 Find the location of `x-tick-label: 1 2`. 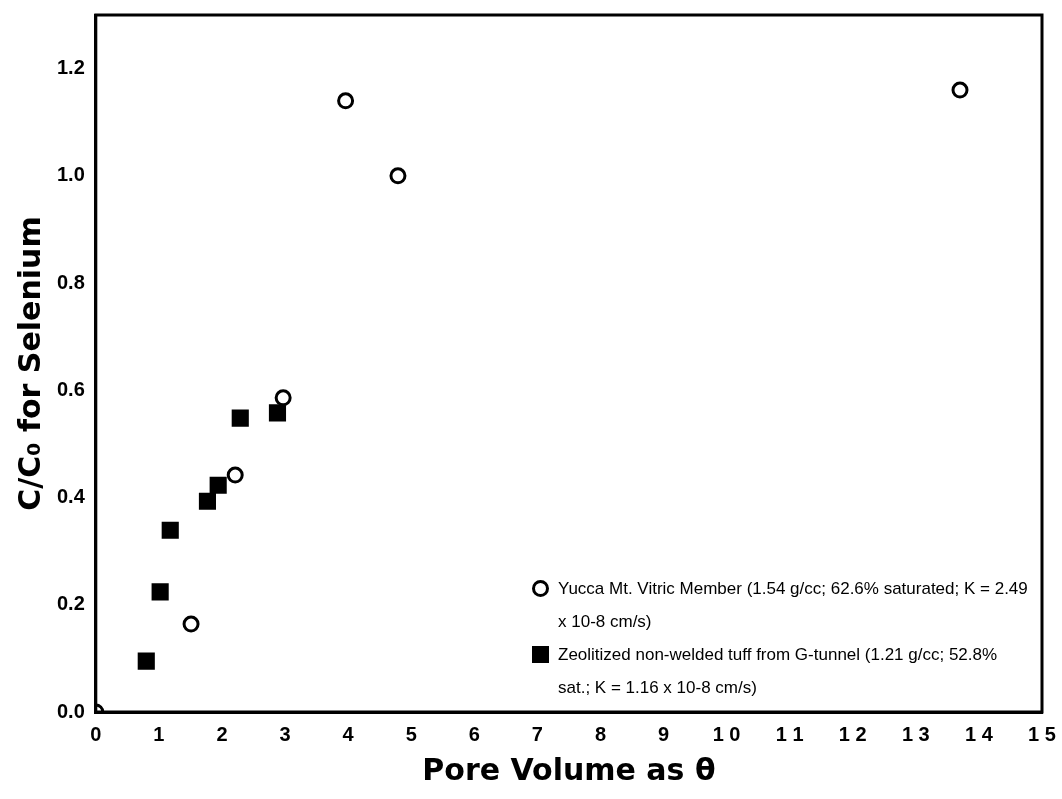

x-tick-label: 1 2 is located at coordinates (852, 733).